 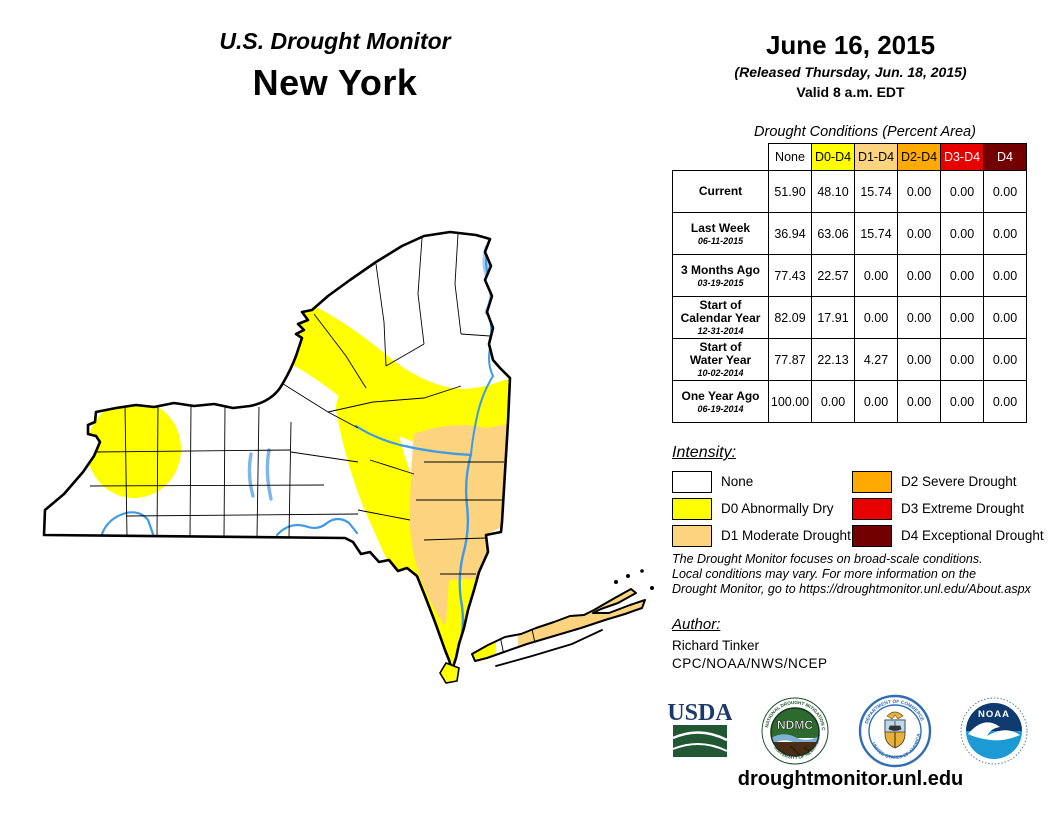 What do you see at coordinates (833, 359) in the screenshot?
I see `value-cell: 22.13` at bounding box center [833, 359].